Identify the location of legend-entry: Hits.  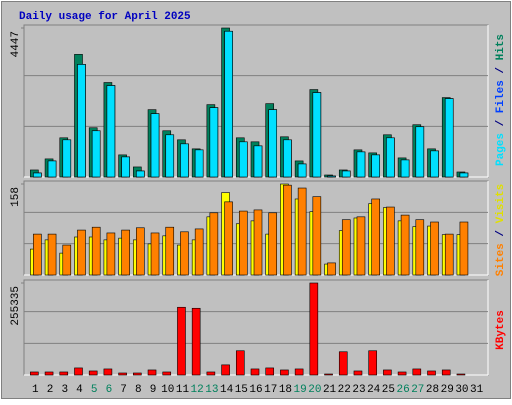
(501, 47).